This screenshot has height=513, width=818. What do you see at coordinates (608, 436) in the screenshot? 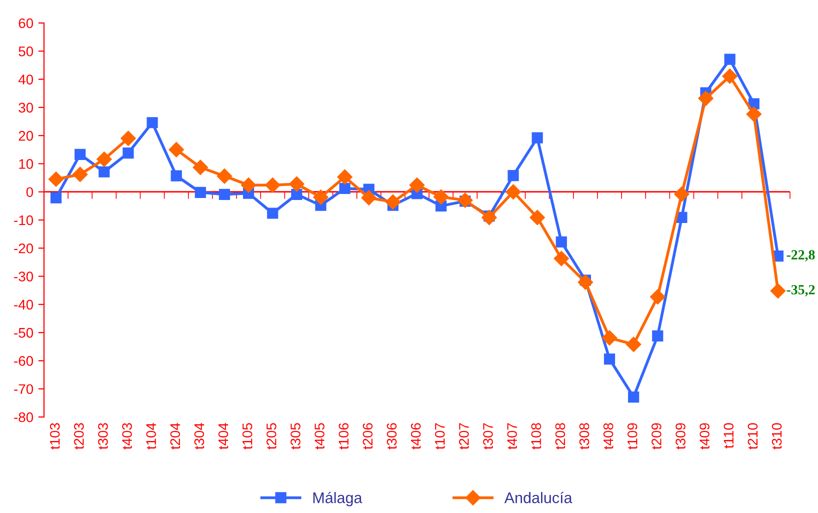
I see `x-tick-label: t408` at bounding box center [608, 436].